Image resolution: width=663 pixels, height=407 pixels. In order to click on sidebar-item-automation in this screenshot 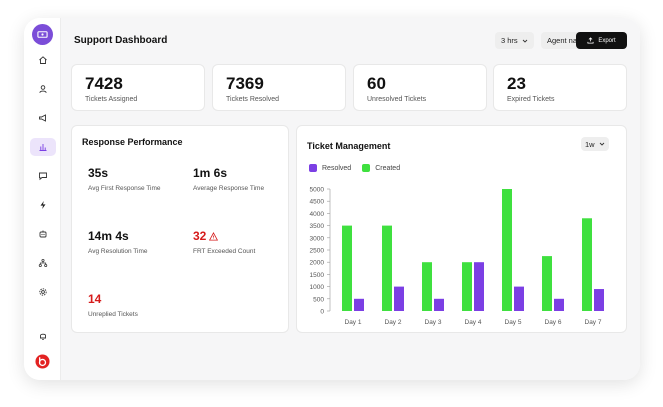, I will do `click(42, 205)`.